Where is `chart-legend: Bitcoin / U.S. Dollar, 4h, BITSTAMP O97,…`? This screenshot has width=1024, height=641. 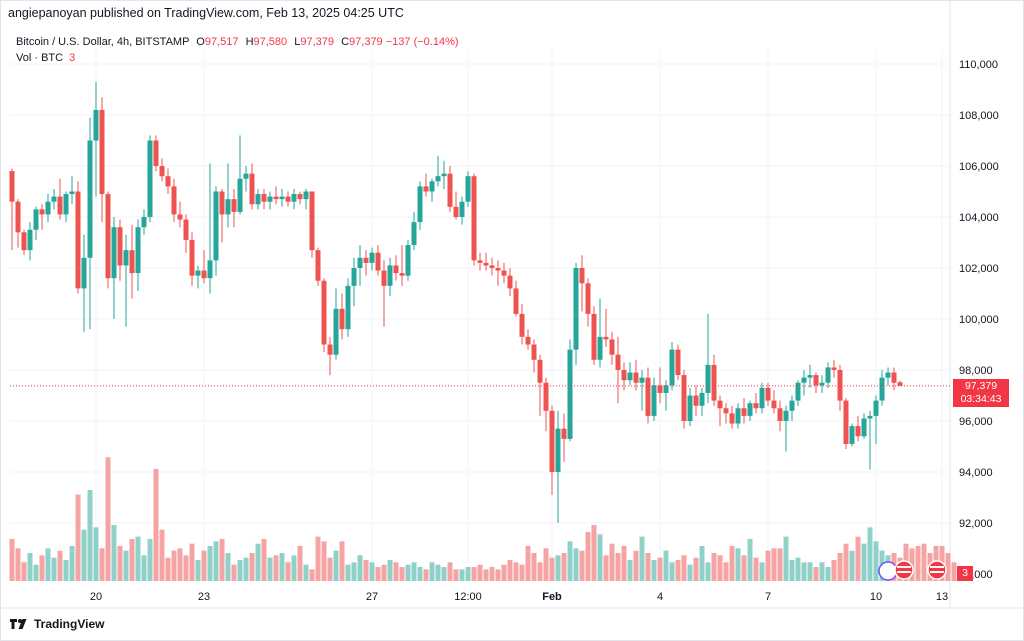 chart-legend: Bitcoin / U.S. Dollar, 4h, BITSTAMP O97,… is located at coordinates (237, 50).